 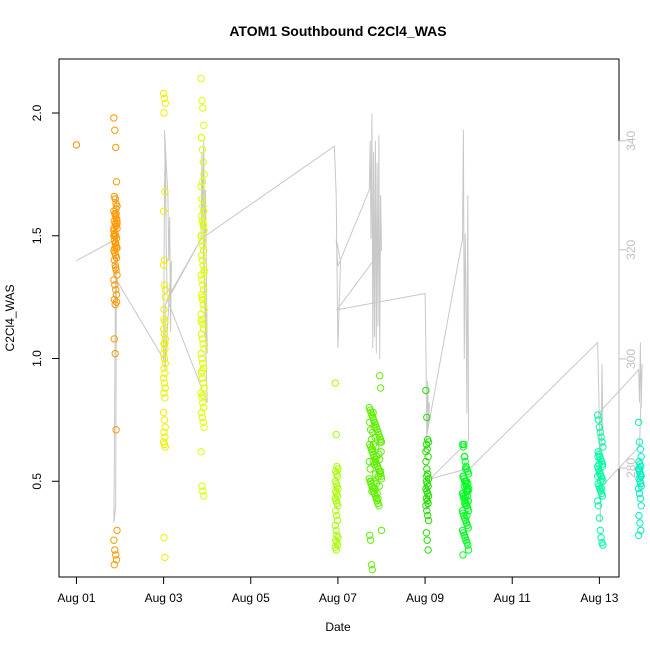 What do you see at coordinates (512, 598) in the screenshot?
I see `x-tick-label: Aug 11` at bounding box center [512, 598].